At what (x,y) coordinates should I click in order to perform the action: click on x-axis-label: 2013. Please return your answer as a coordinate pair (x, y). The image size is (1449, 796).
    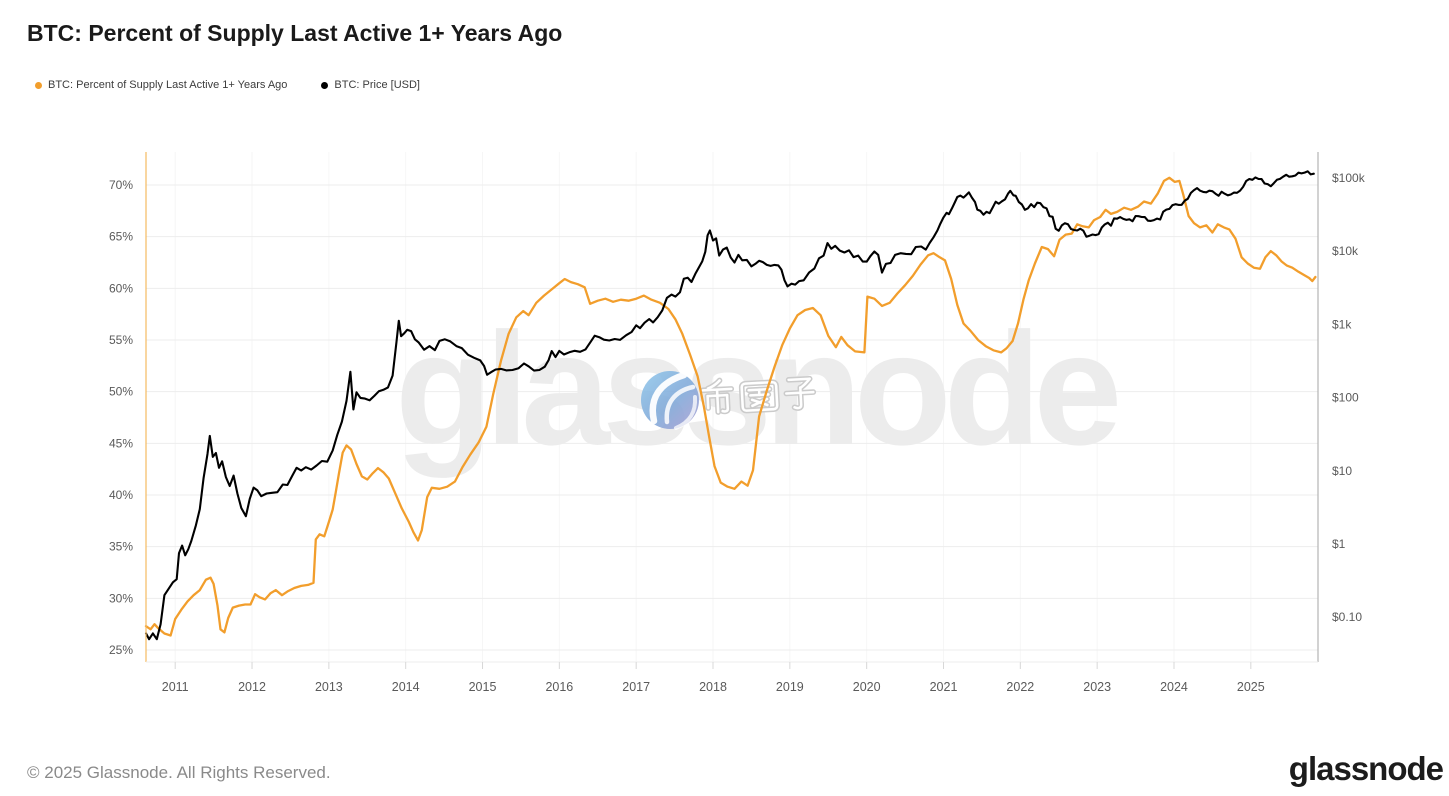
    Looking at the image, I should click on (329, 687).